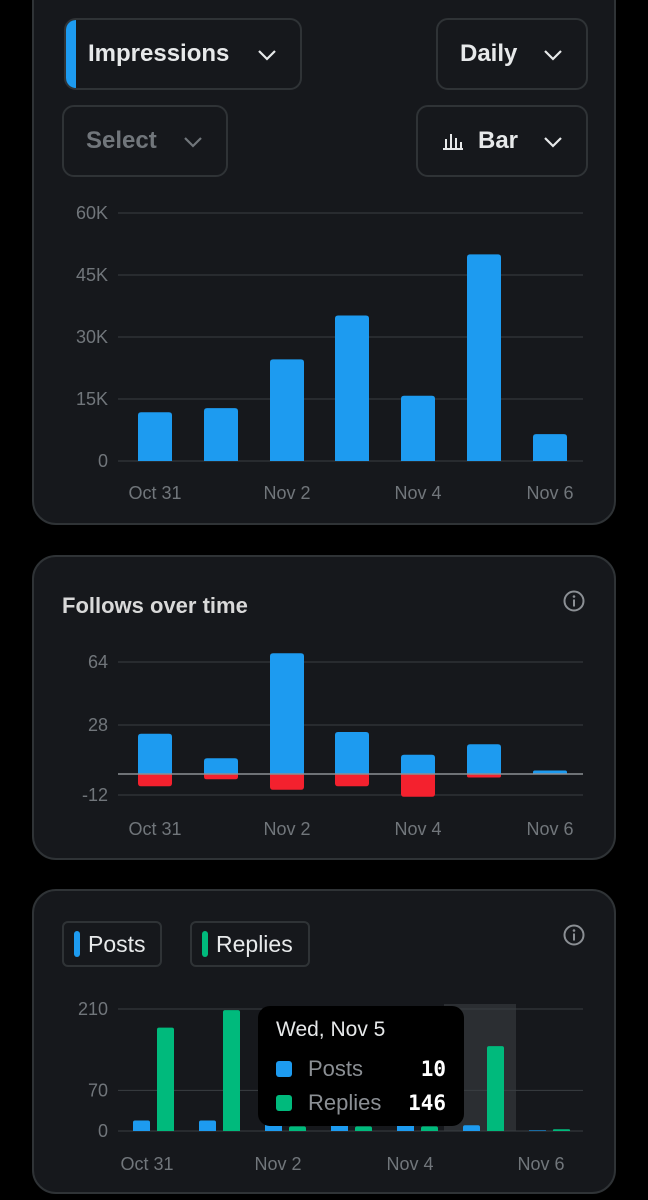  Describe the element at coordinates (427, 1103) in the screenshot. I see `tooltip-replies-value: 146` at that location.